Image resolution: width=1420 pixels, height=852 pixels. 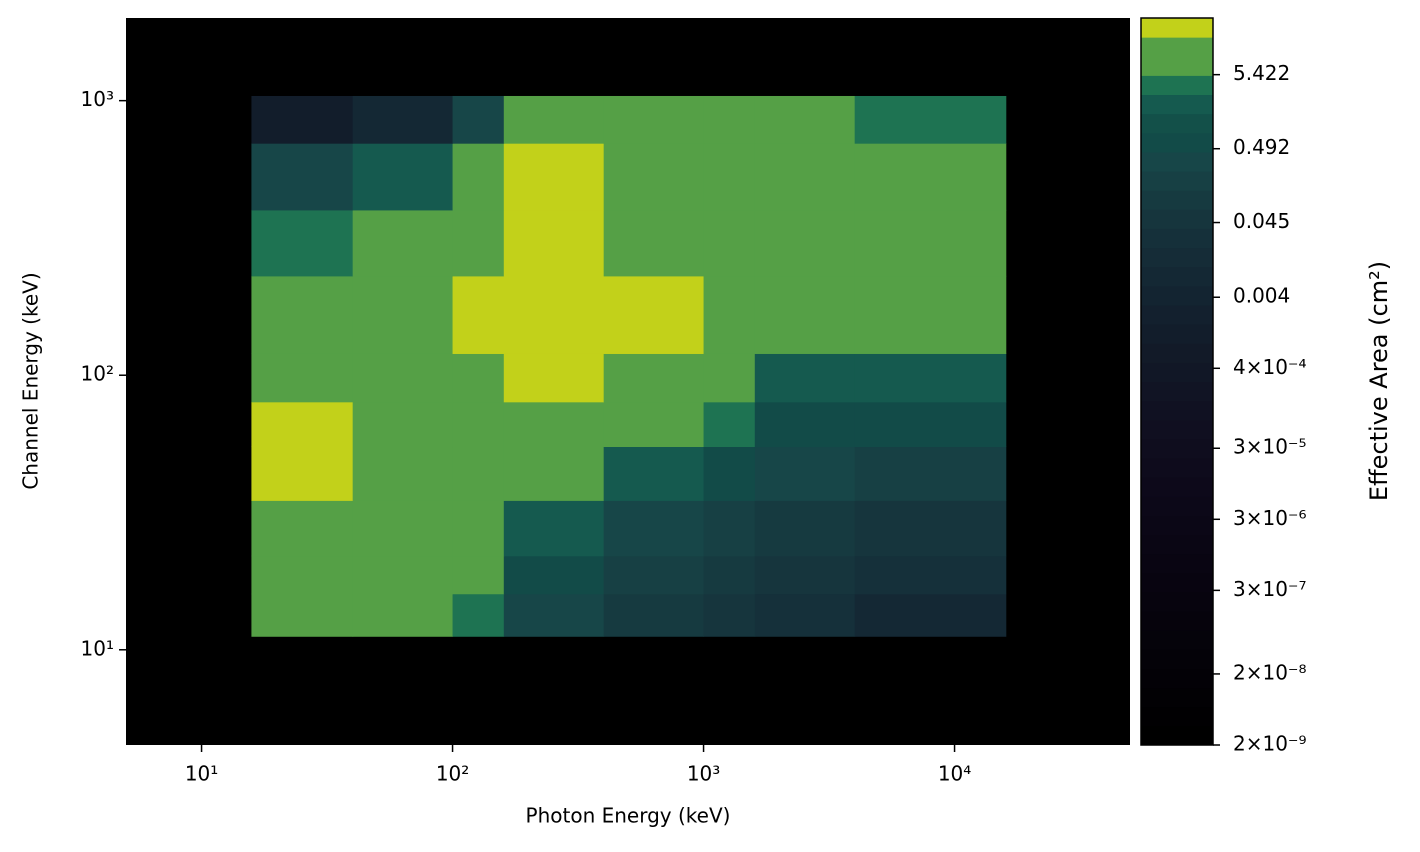 I want to click on x-tick-label: 10², so click(x=452, y=774).